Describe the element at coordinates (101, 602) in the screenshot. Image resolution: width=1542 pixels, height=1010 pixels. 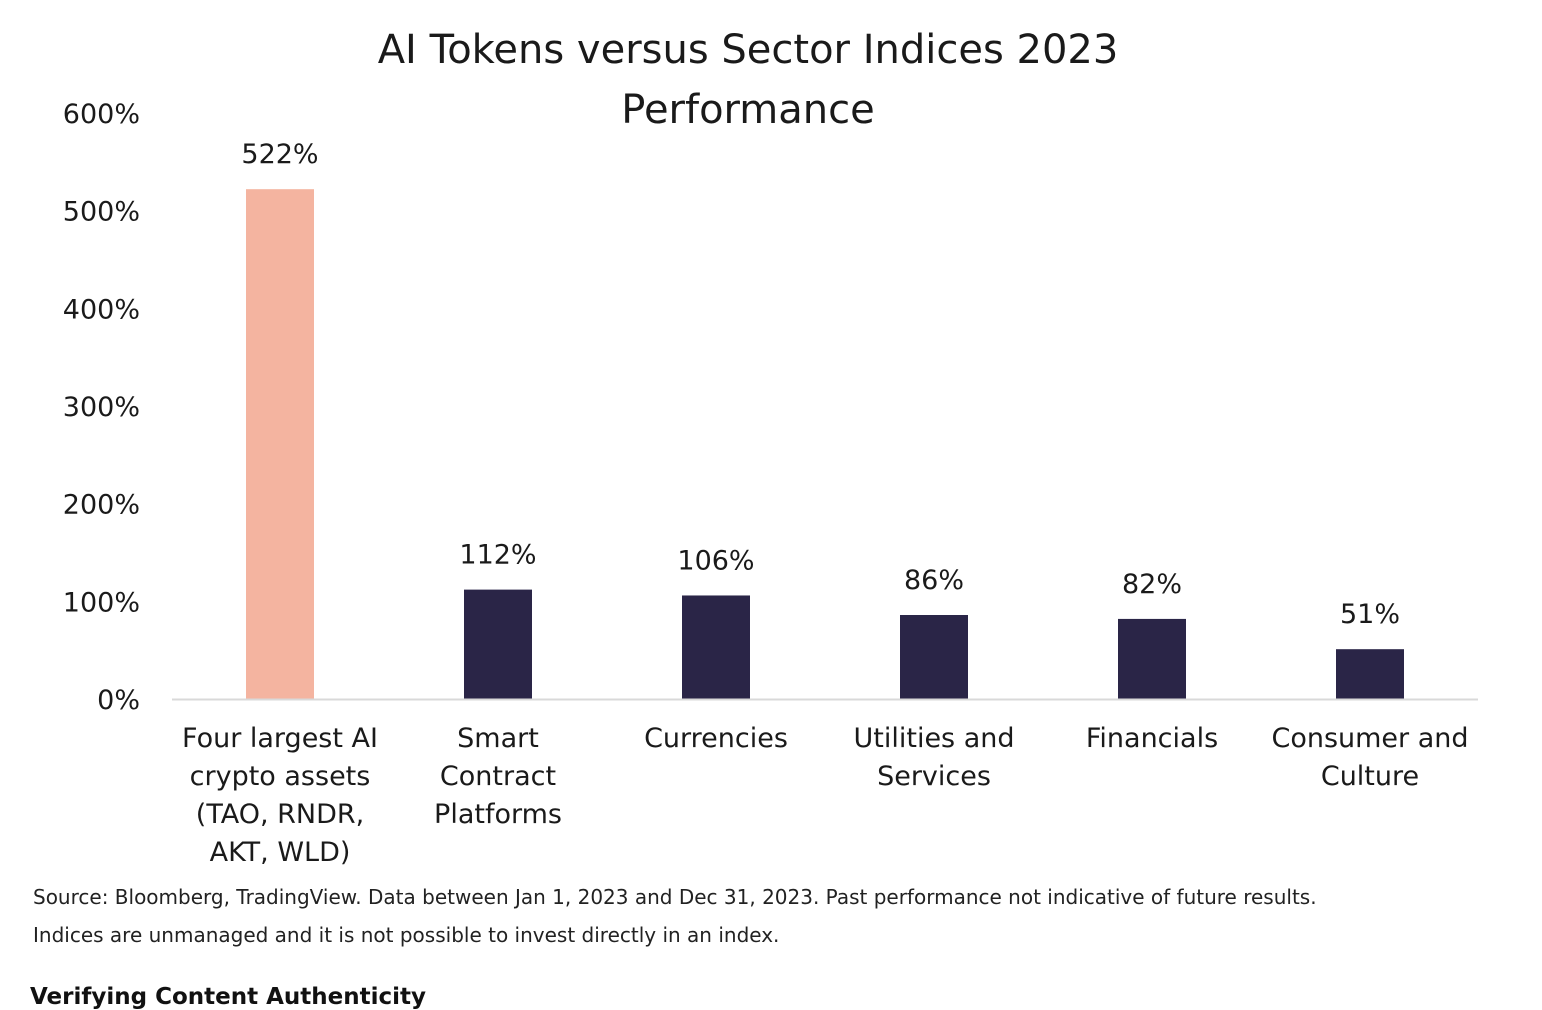
I see `y-tick-label: 100%` at that location.